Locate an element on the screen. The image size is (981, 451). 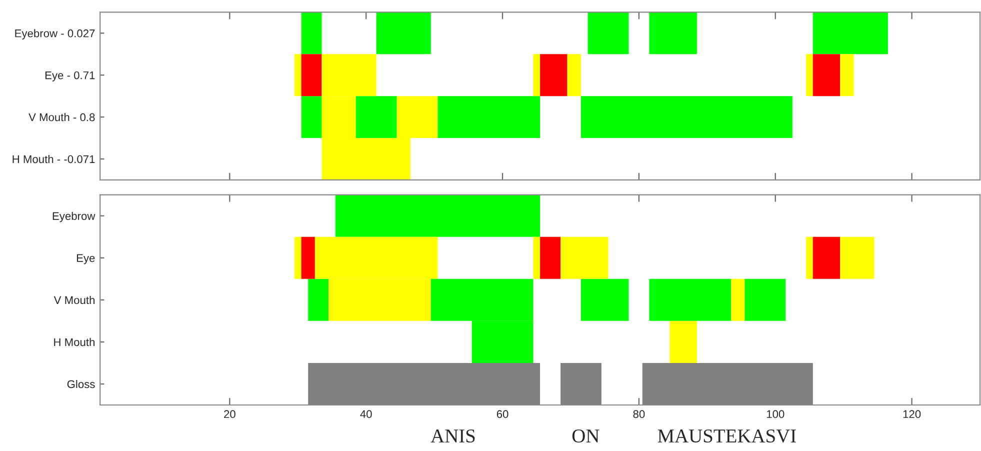
y-tick-label: Eyebrow is located at coordinates (74, 217).